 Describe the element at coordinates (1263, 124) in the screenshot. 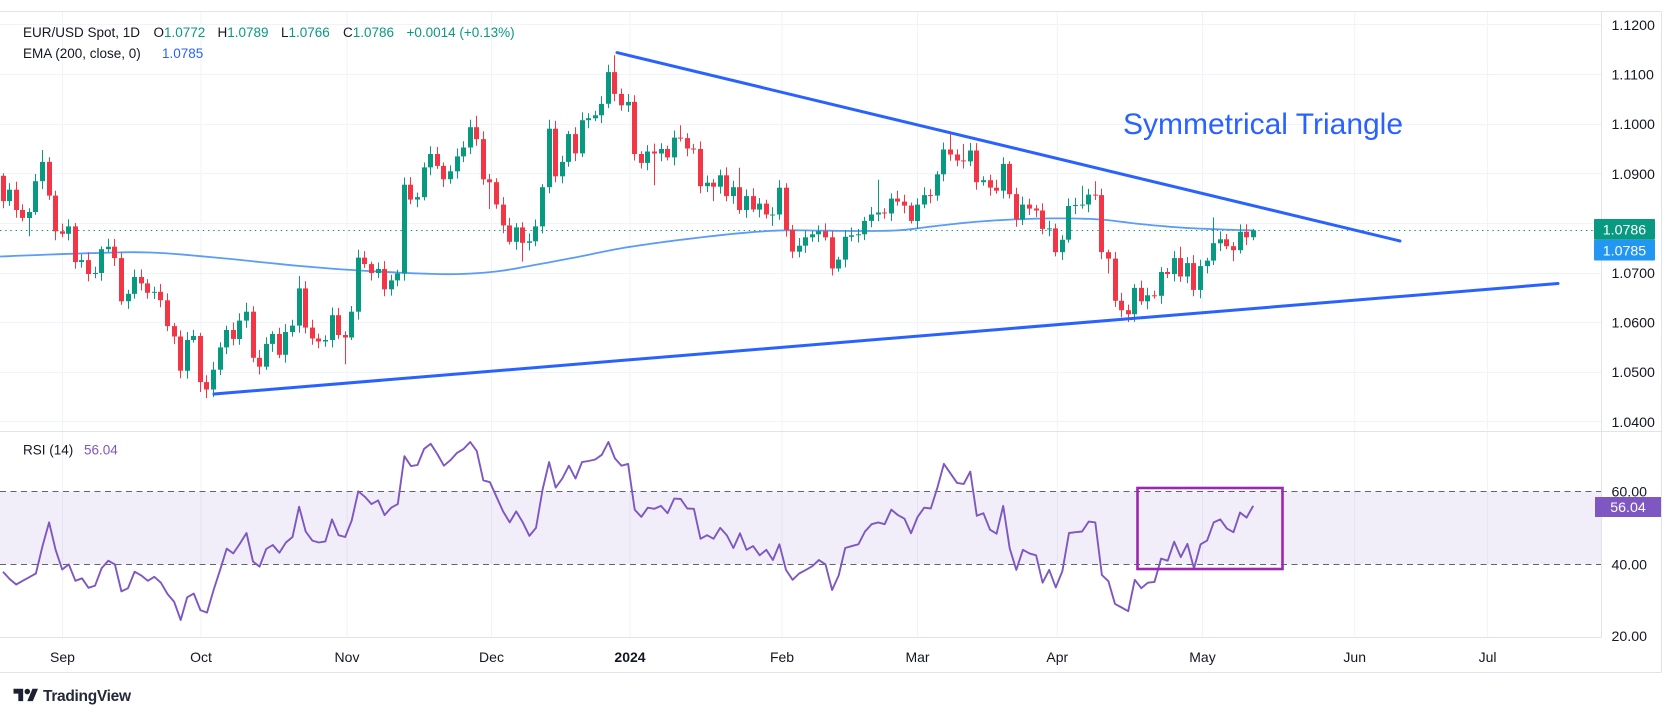

I see `svg-text: Symmetrical Triangle` at that location.